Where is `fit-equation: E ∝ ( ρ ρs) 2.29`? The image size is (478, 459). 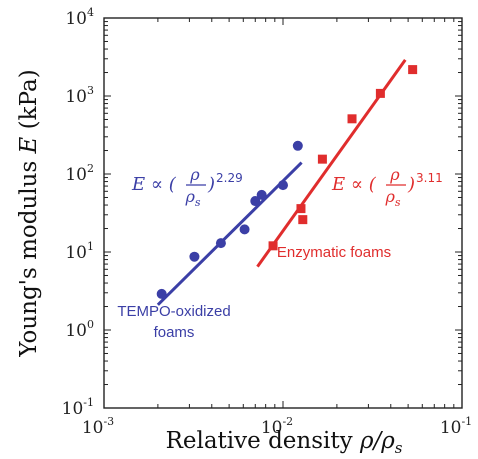 fit-equation: E ∝ ( ρ ρs) 2.29 is located at coordinates (187, 187).